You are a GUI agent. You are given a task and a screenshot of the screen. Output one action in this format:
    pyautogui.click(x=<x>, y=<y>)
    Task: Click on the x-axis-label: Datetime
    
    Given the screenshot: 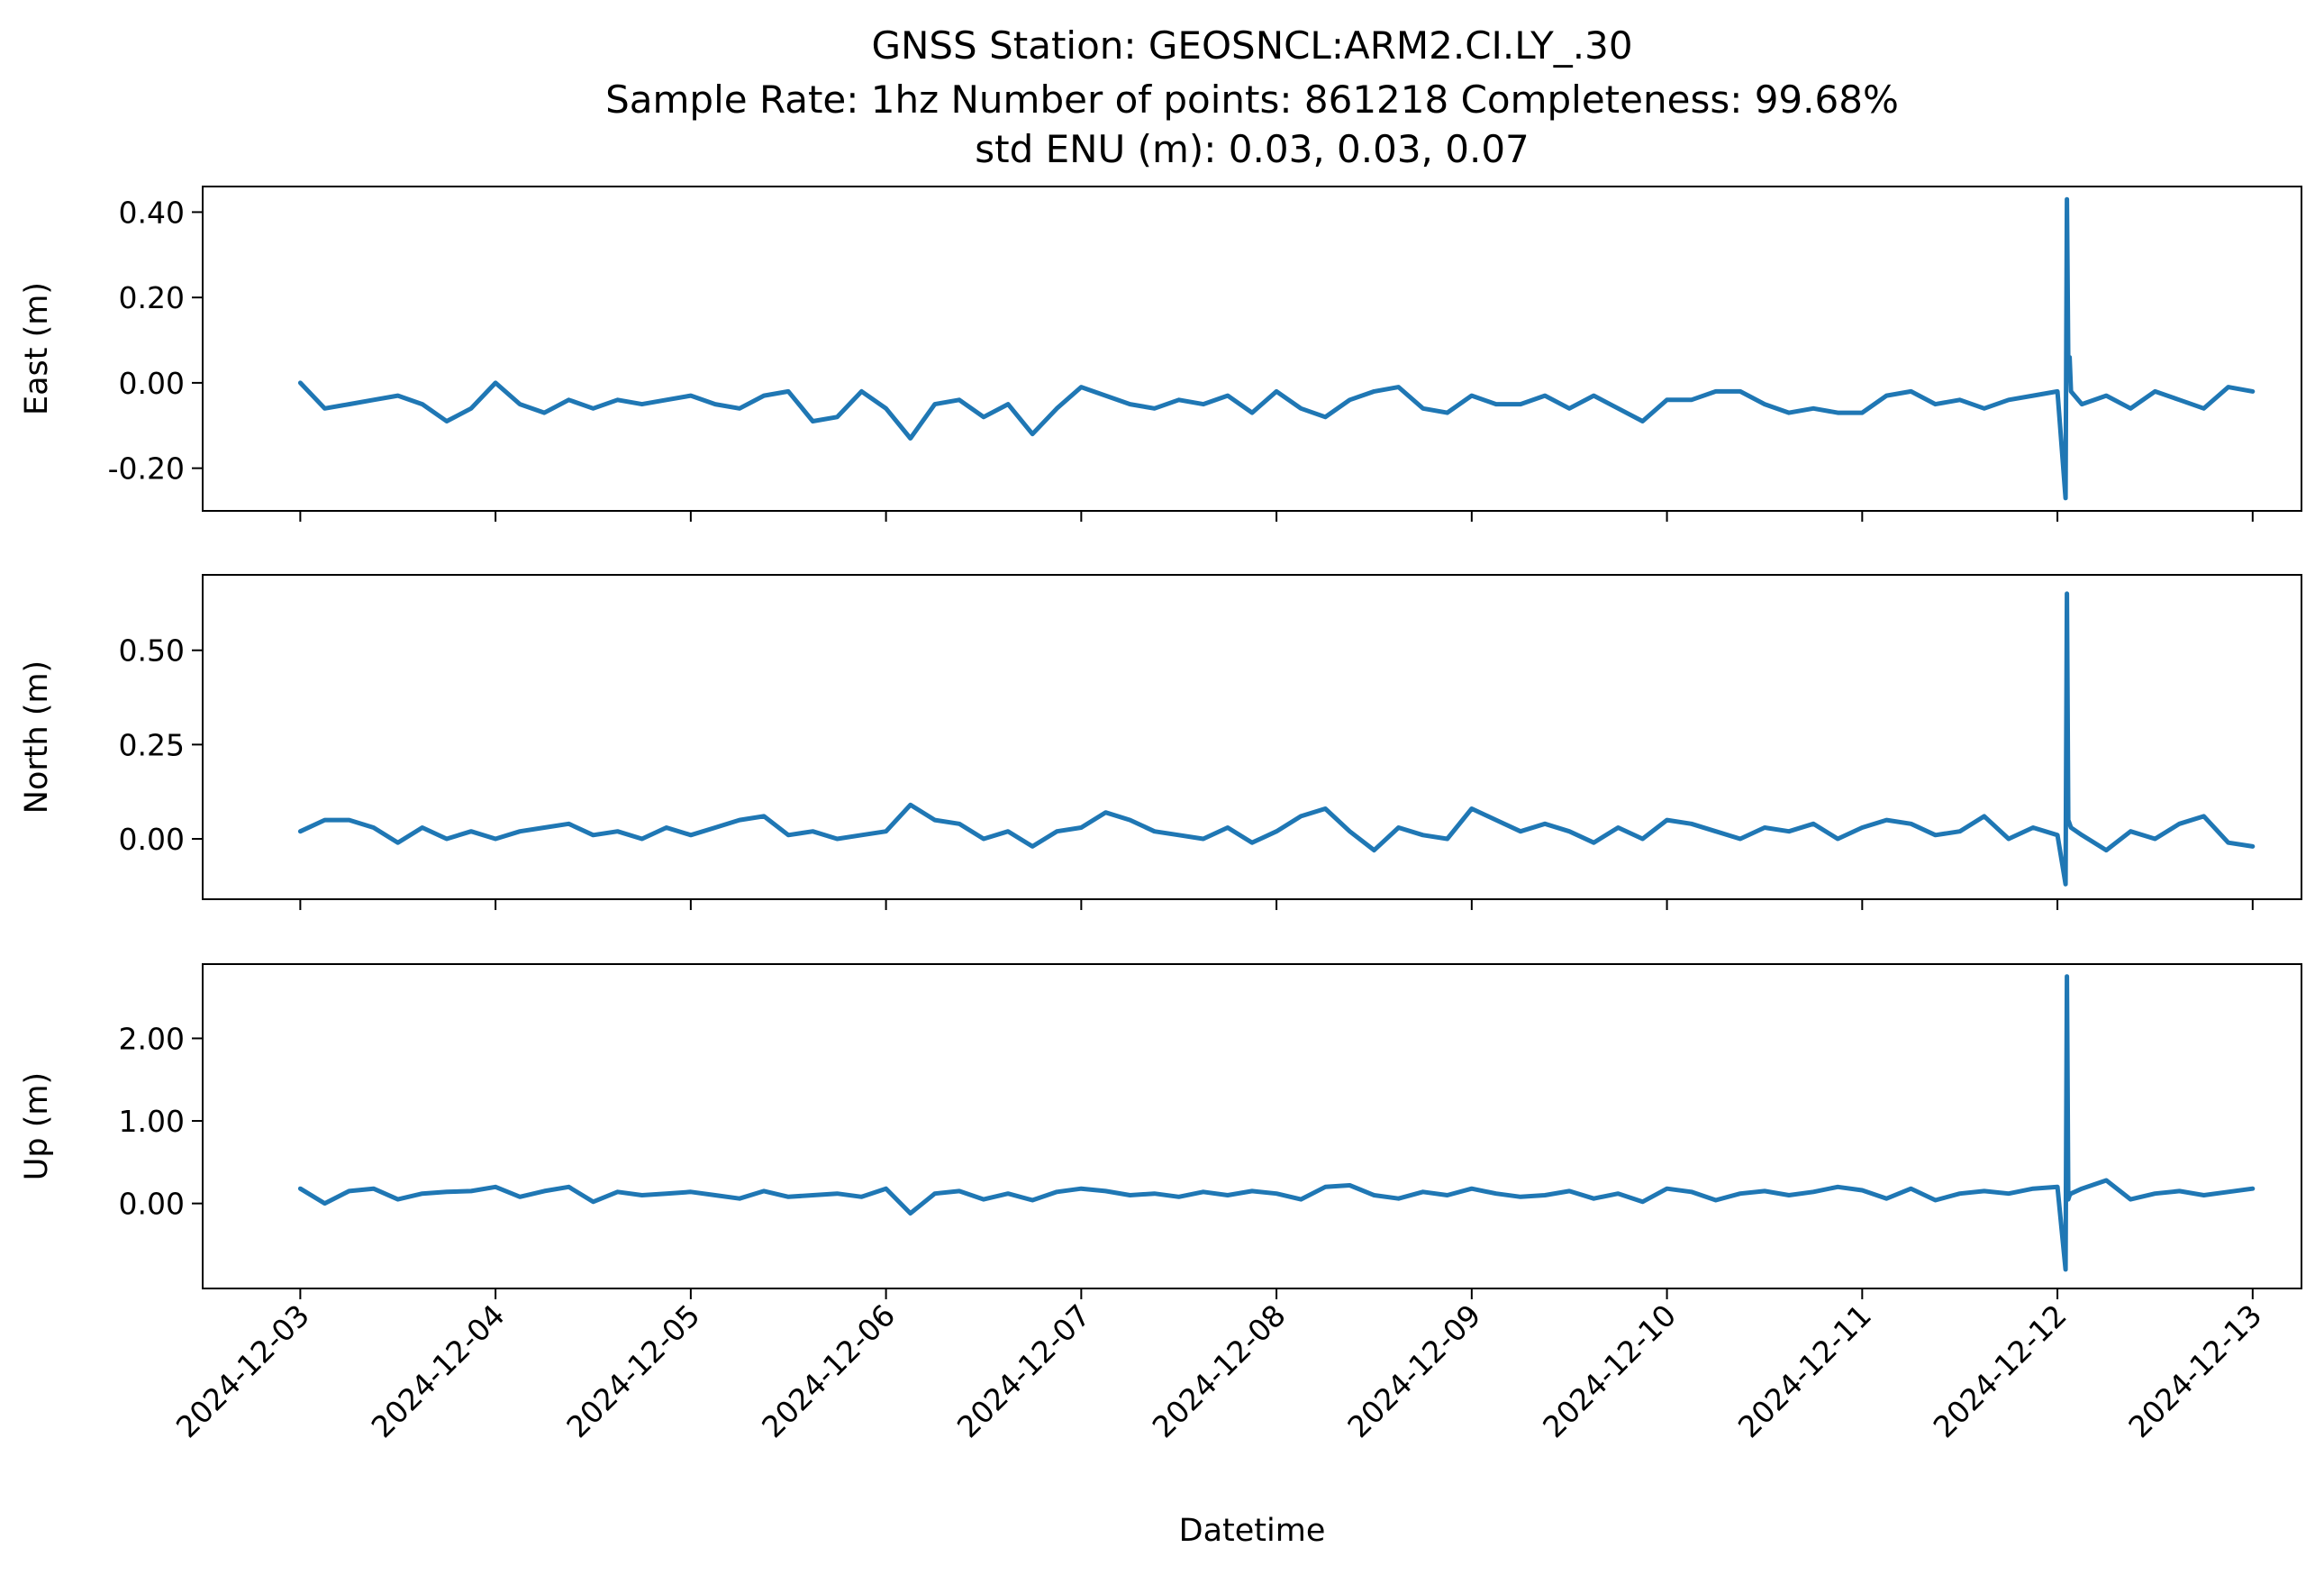 What is the action you would take?
    pyautogui.click(x=1252, y=1531)
    